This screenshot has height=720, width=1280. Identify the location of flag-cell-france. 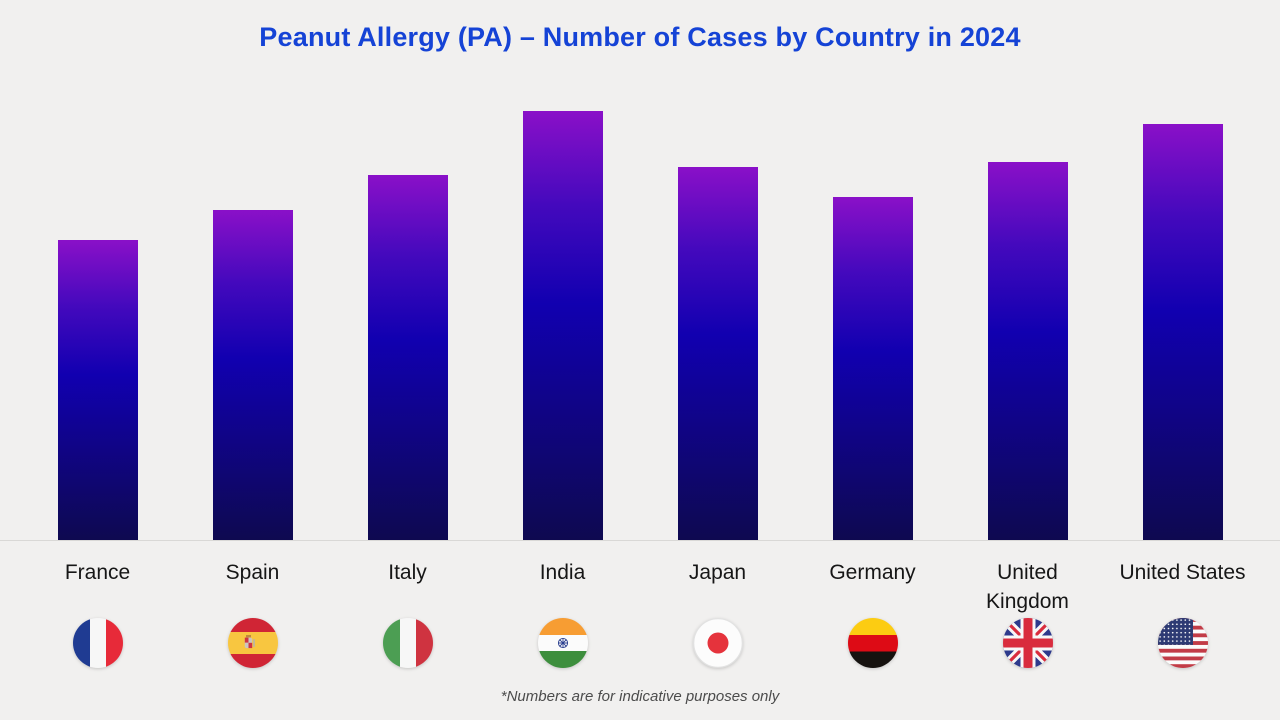
(97, 643).